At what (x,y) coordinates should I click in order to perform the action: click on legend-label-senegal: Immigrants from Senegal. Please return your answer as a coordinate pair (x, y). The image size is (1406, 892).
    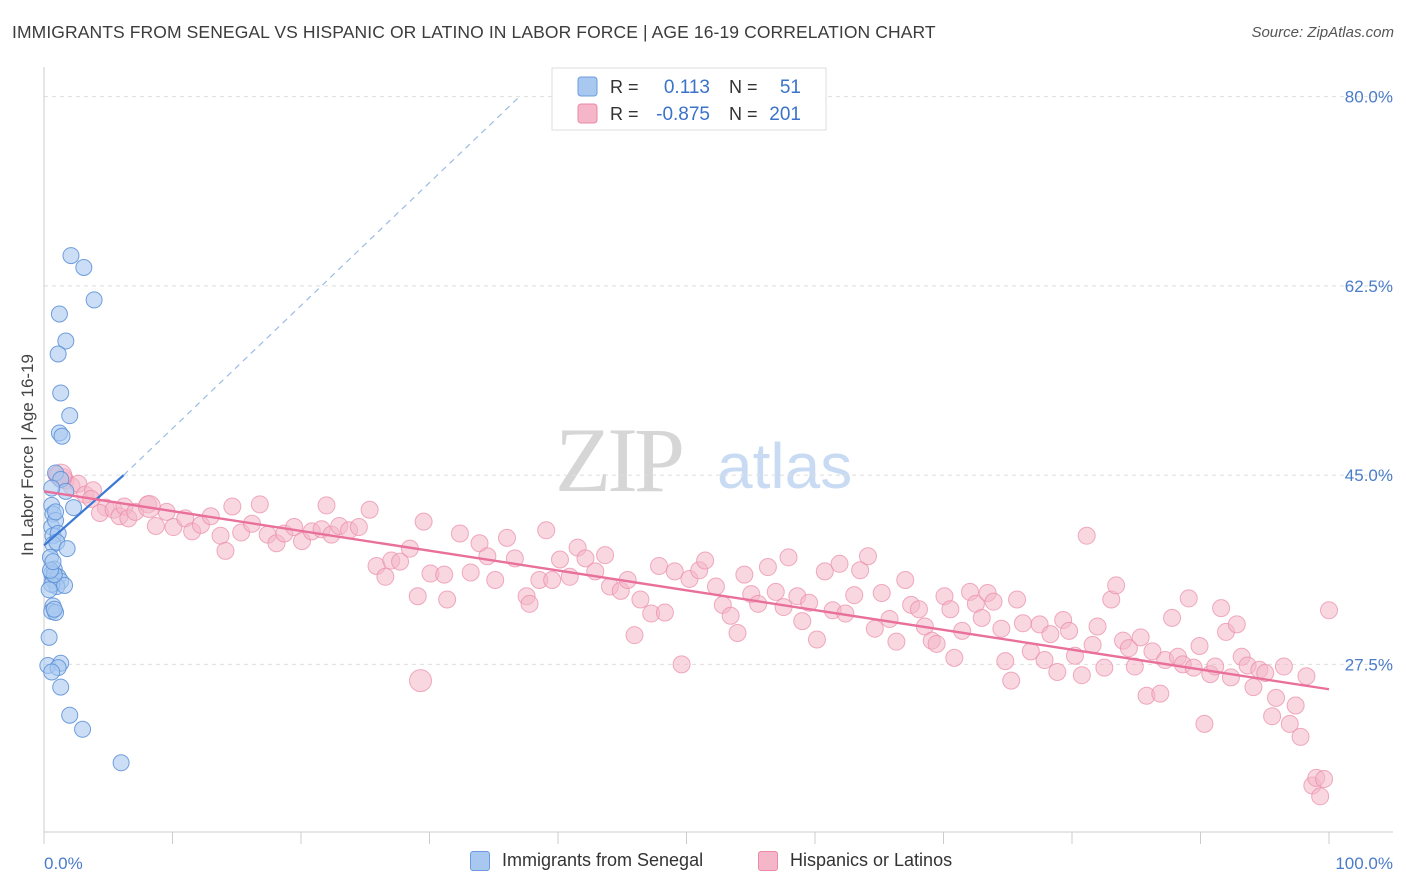
    Looking at the image, I should click on (603, 860).